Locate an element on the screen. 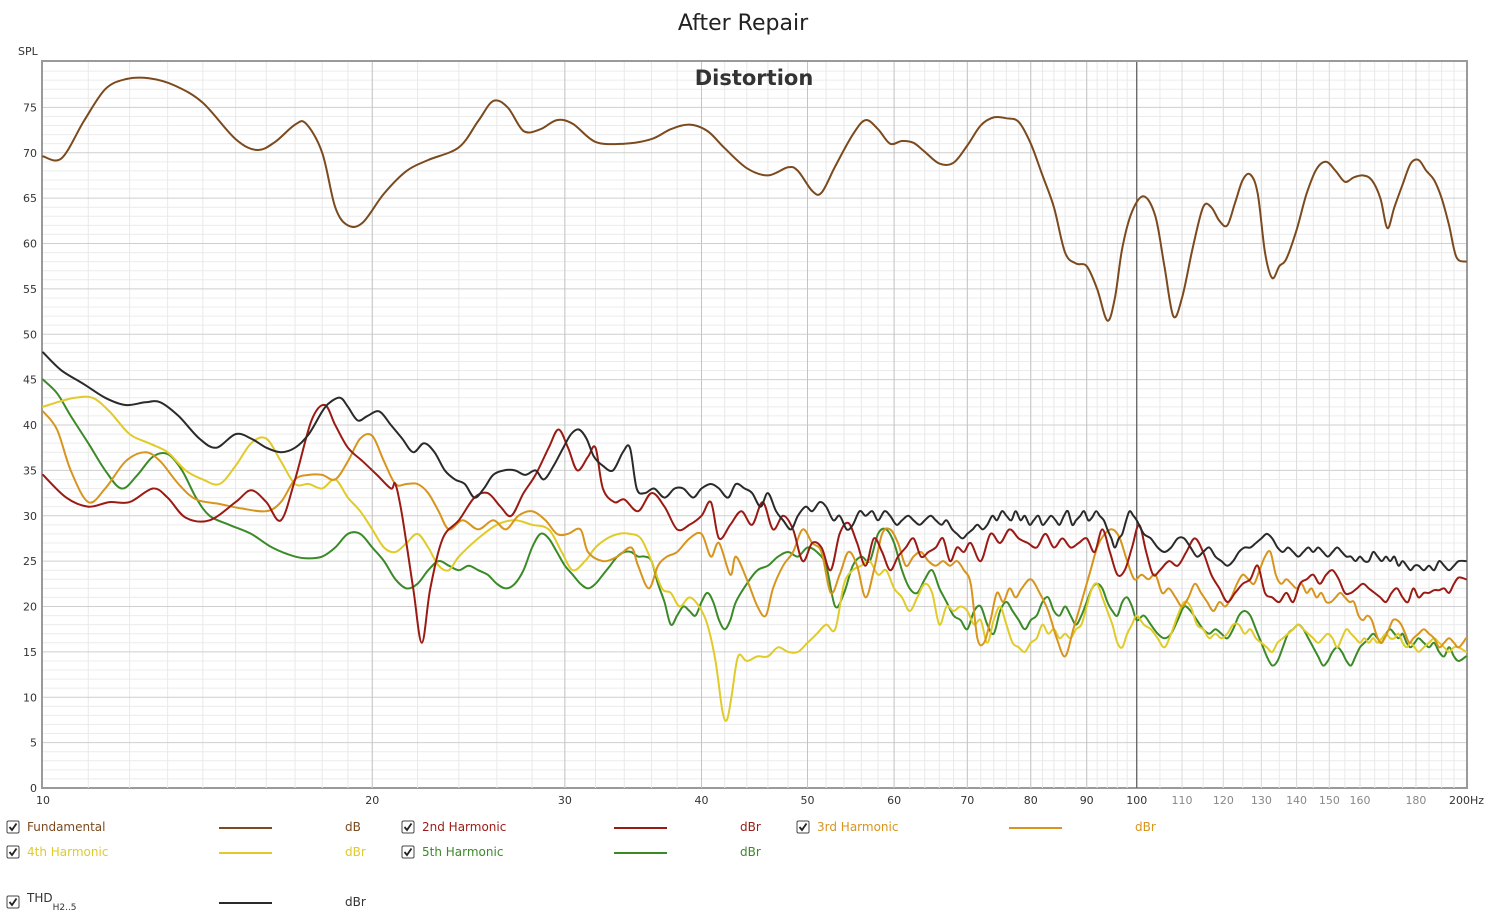 The height and width of the screenshot is (918, 1487). y-tick-label: 0 is located at coordinates (33, 788).